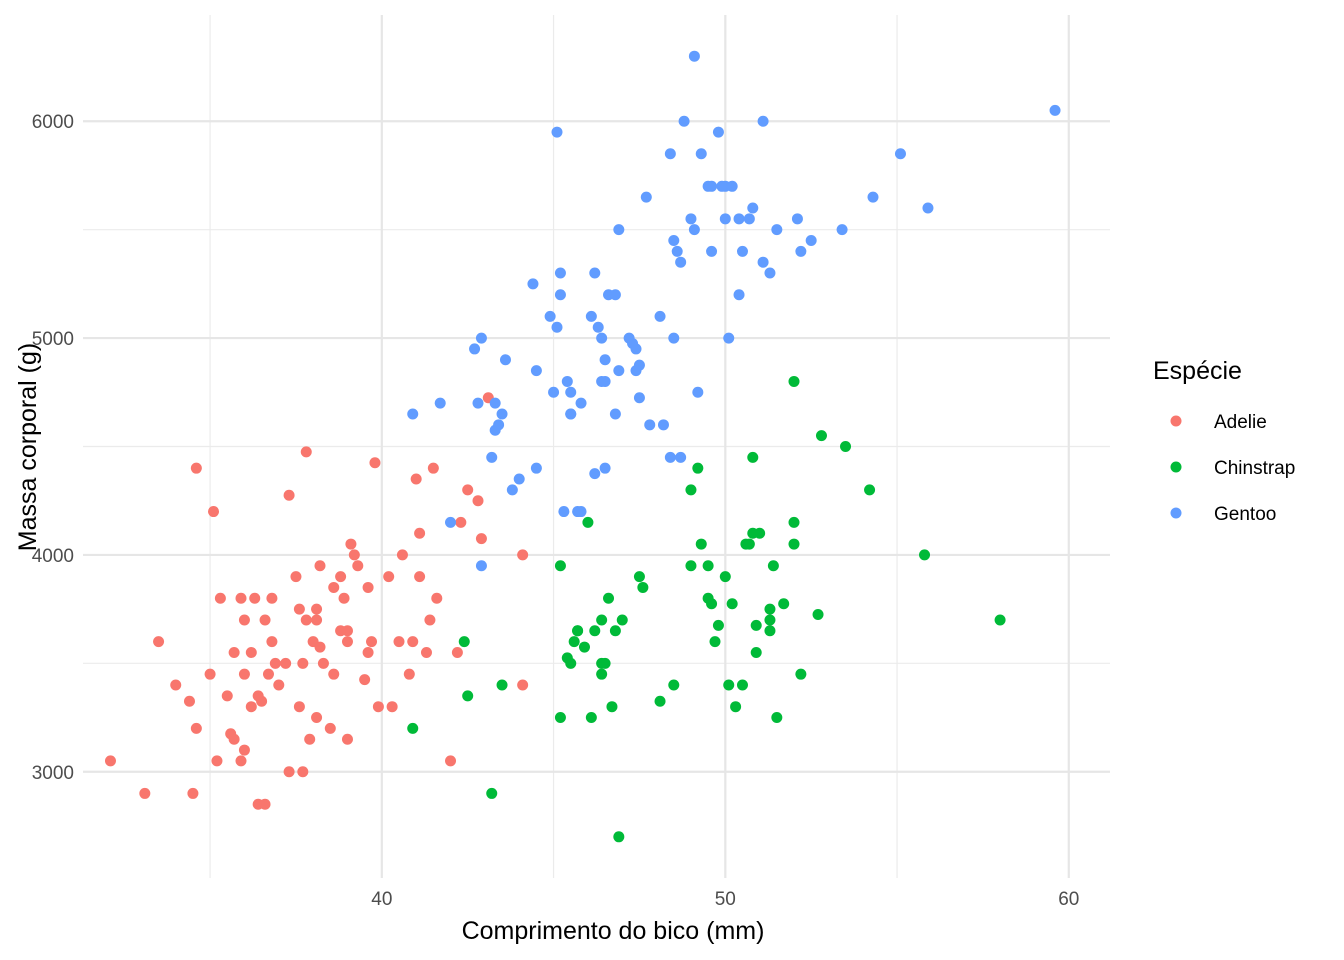  What do you see at coordinates (725, 899) in the screenshot?
I see `x-axis-ticks: 40 50 60` at bounding box center [725, 899].